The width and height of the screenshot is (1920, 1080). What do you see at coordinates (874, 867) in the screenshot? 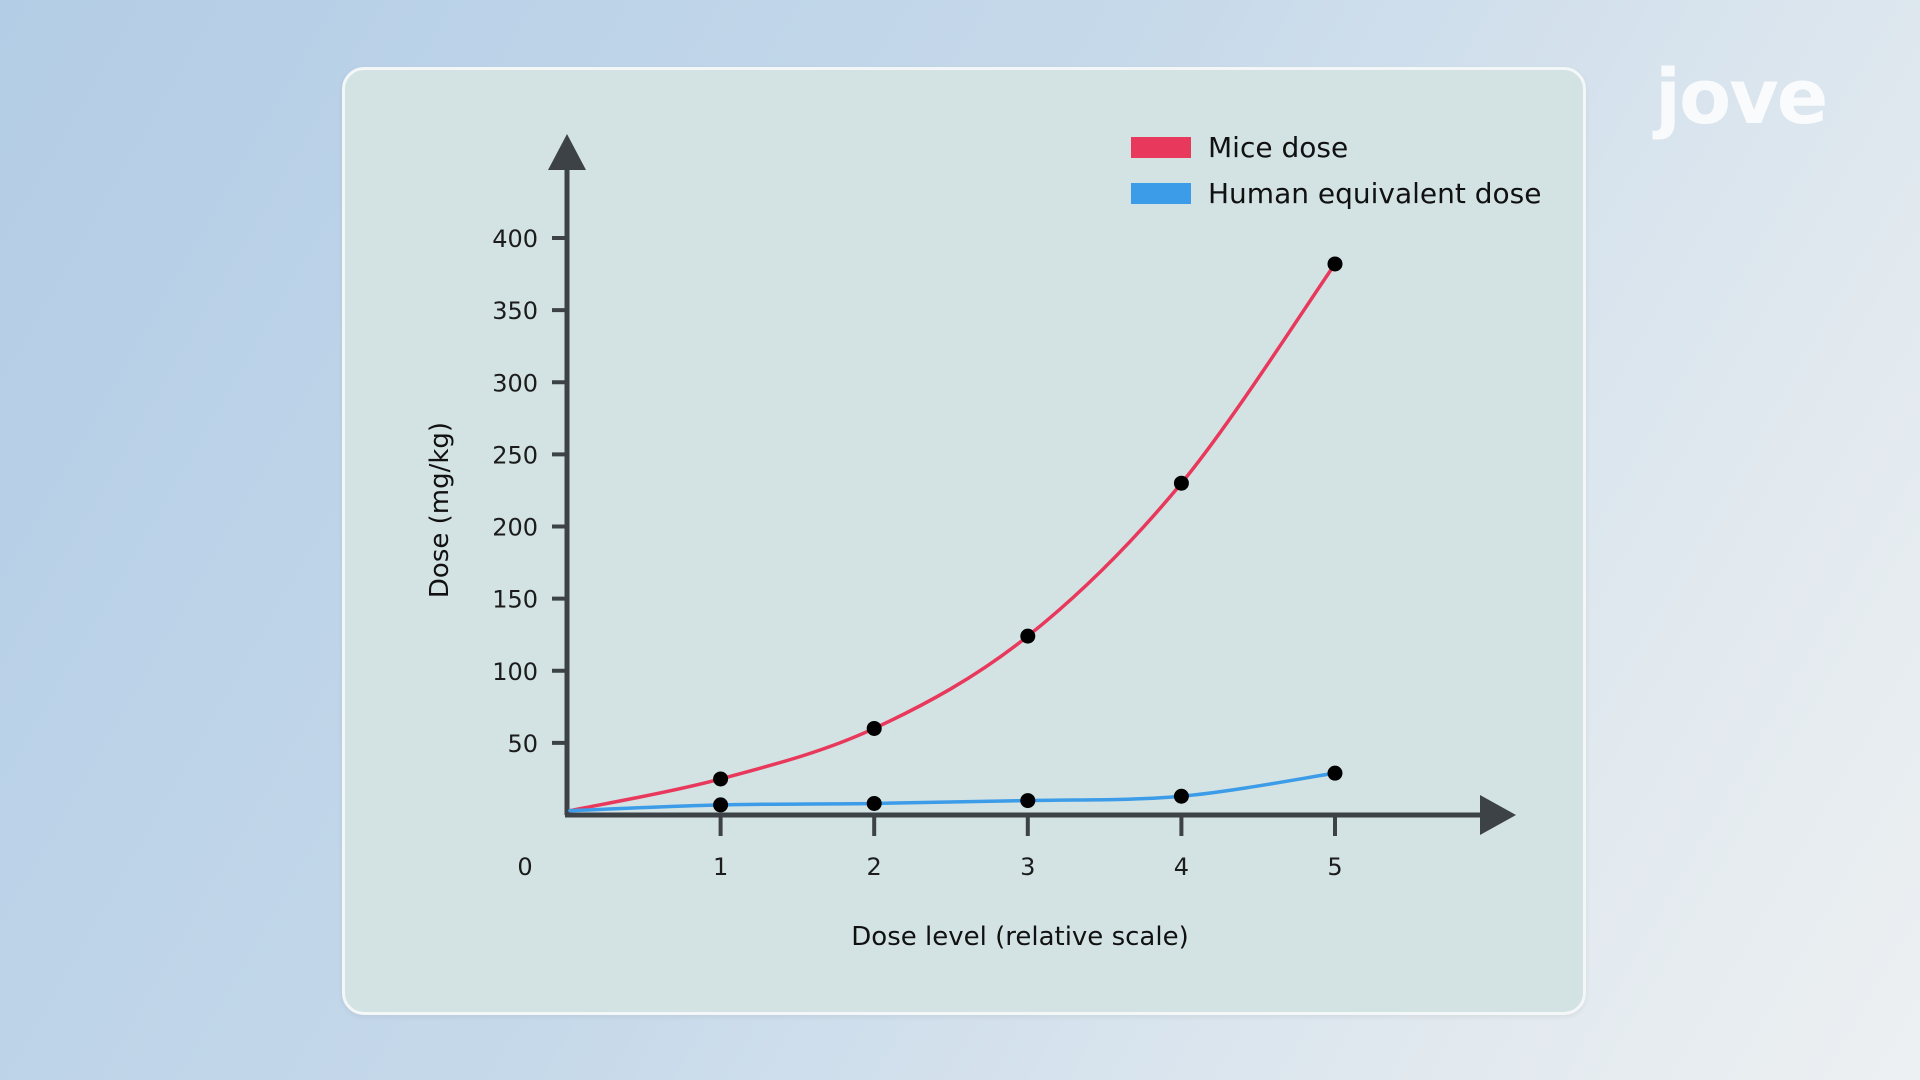
I see `x-tick-label: 2` at bounding box center [874, 867].